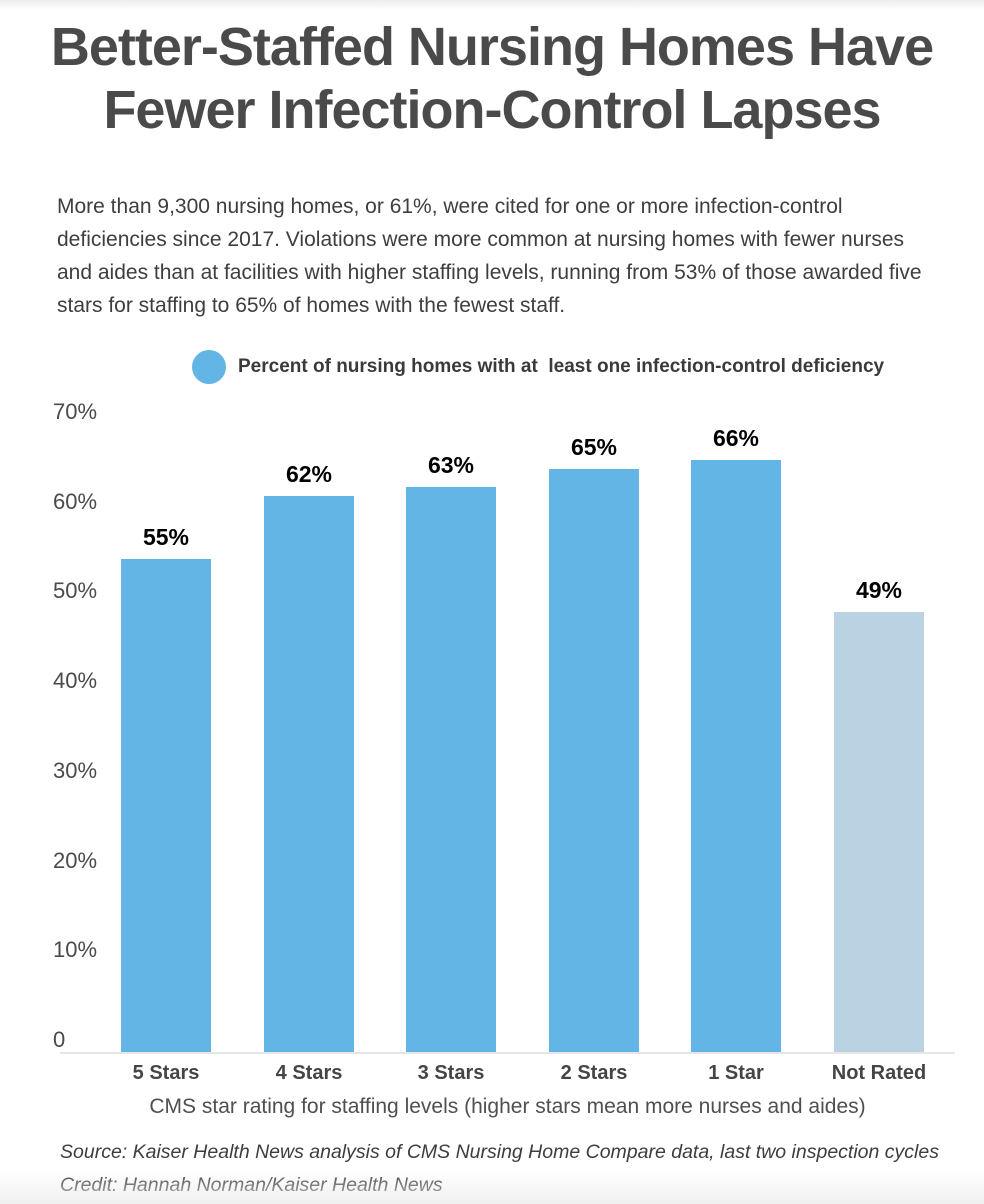 The height and width of the screenshot is (1204, 984). Describe the element at coordinates (75, 591) in the screenshot. I see `y-axis-tick-label: 50%` at that location.